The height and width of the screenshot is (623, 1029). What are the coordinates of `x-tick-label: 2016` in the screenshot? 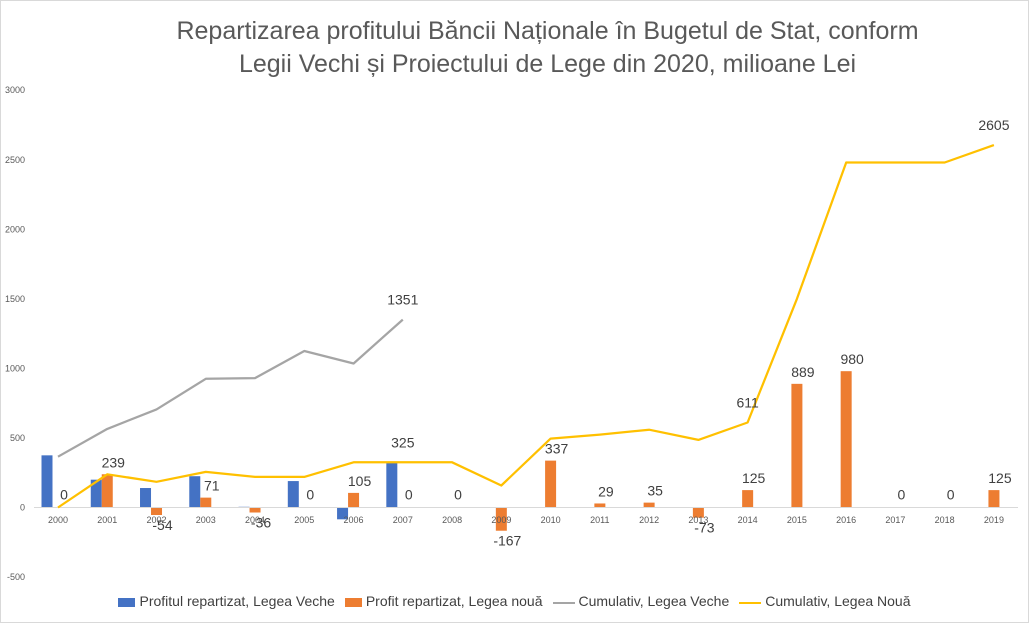 It's located at (846, 520).